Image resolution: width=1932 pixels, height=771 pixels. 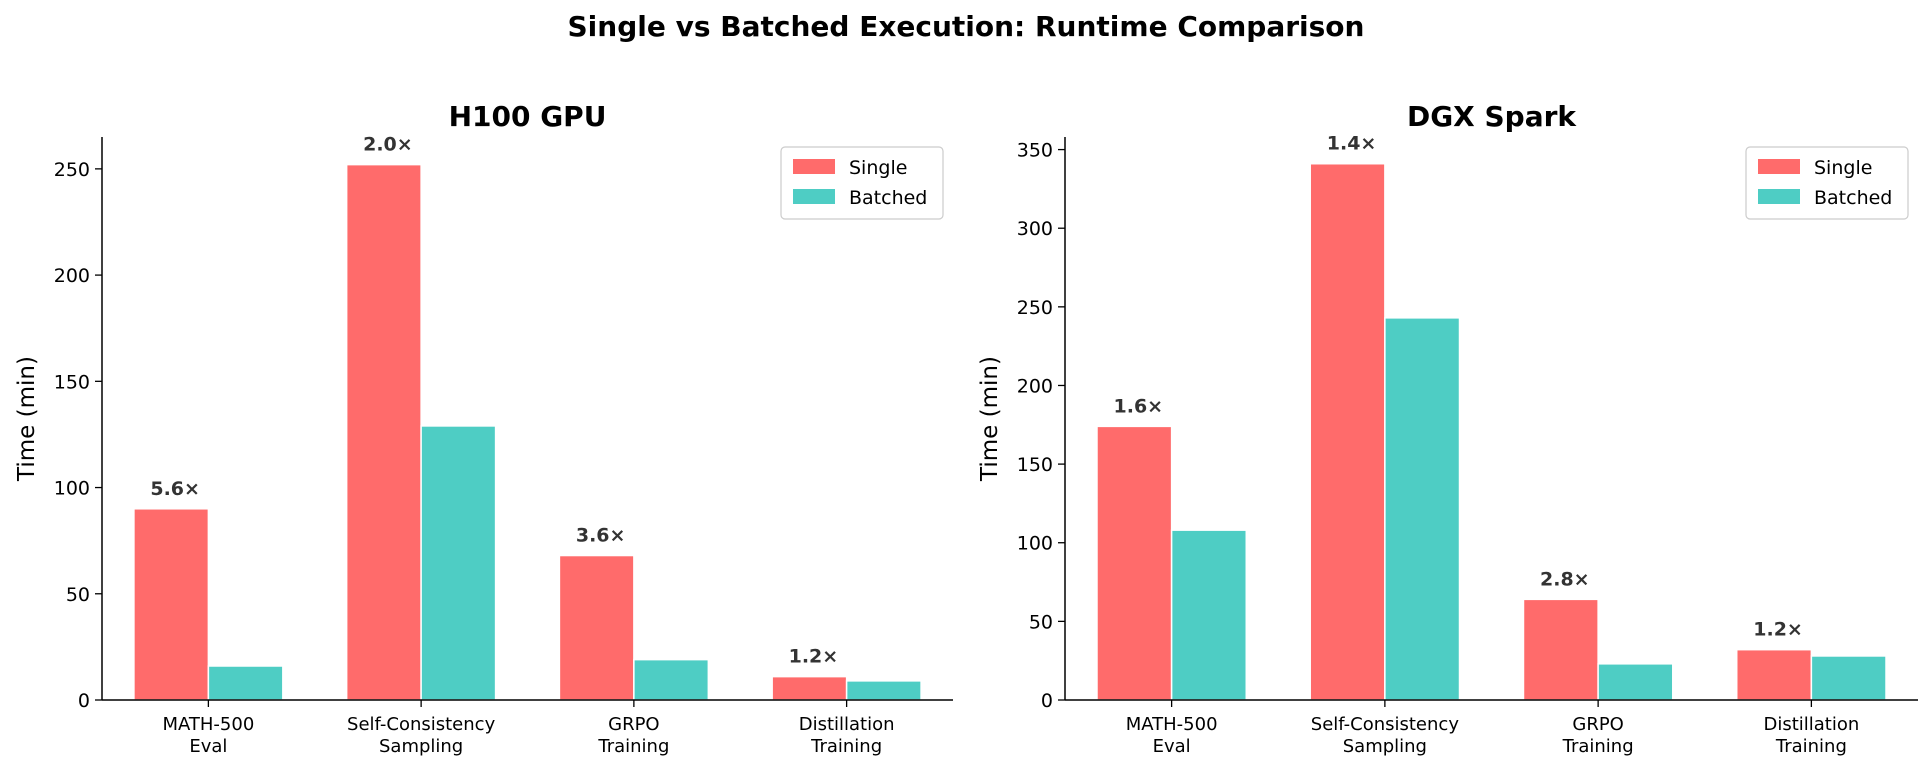 What do you see at coordinates (388, 145) in the screenshot?
I see `panel1-speedup-label: 2.0×` at bounding box center [388, 145].